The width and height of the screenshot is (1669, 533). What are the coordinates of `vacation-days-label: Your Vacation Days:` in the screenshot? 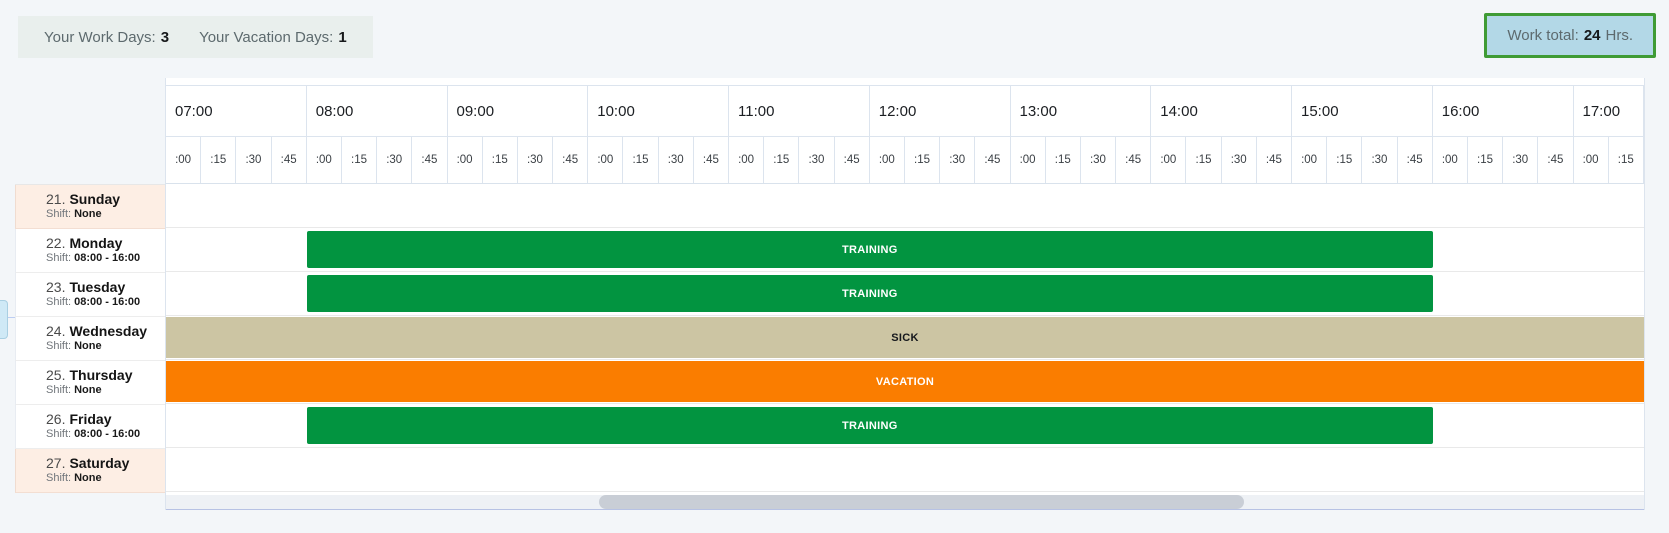 It's located at (266, 37).